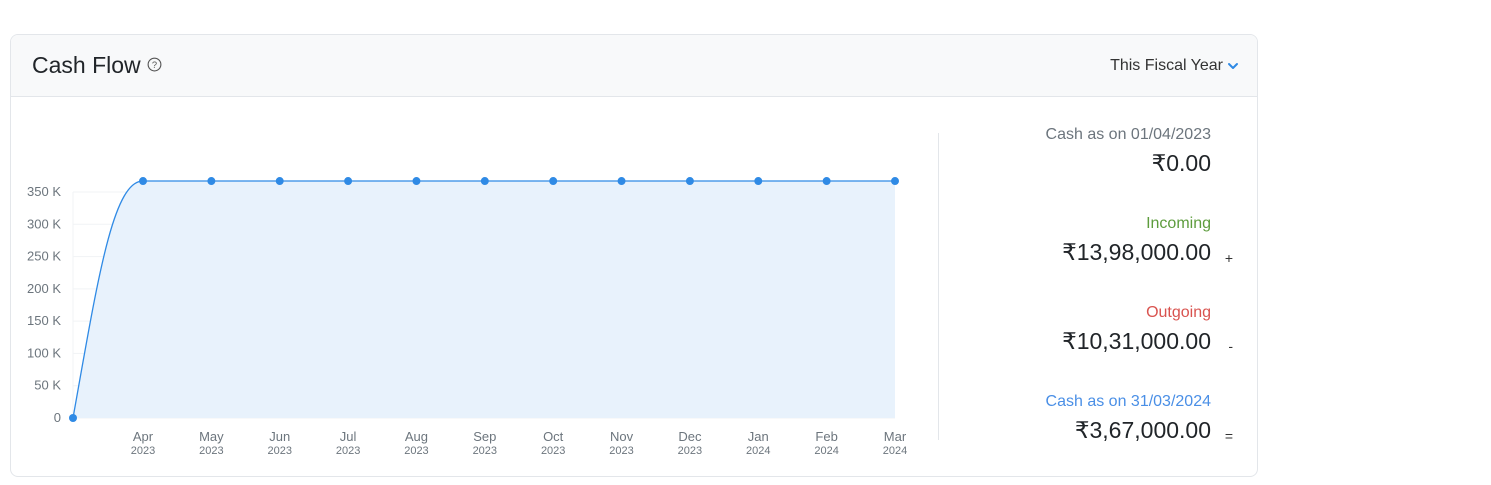 The width and height of the screenshot is (1491, 485). Describe the element at coordinates (1230, 346) in the screenshot. I see `outgoing-minus-sign: -` at that location.